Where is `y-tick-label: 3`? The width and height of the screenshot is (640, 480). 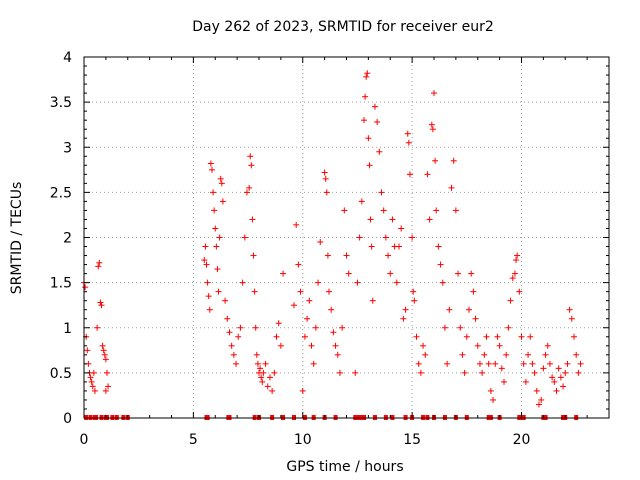 y-tick-label: 3 is located at coordinates (67, 148).